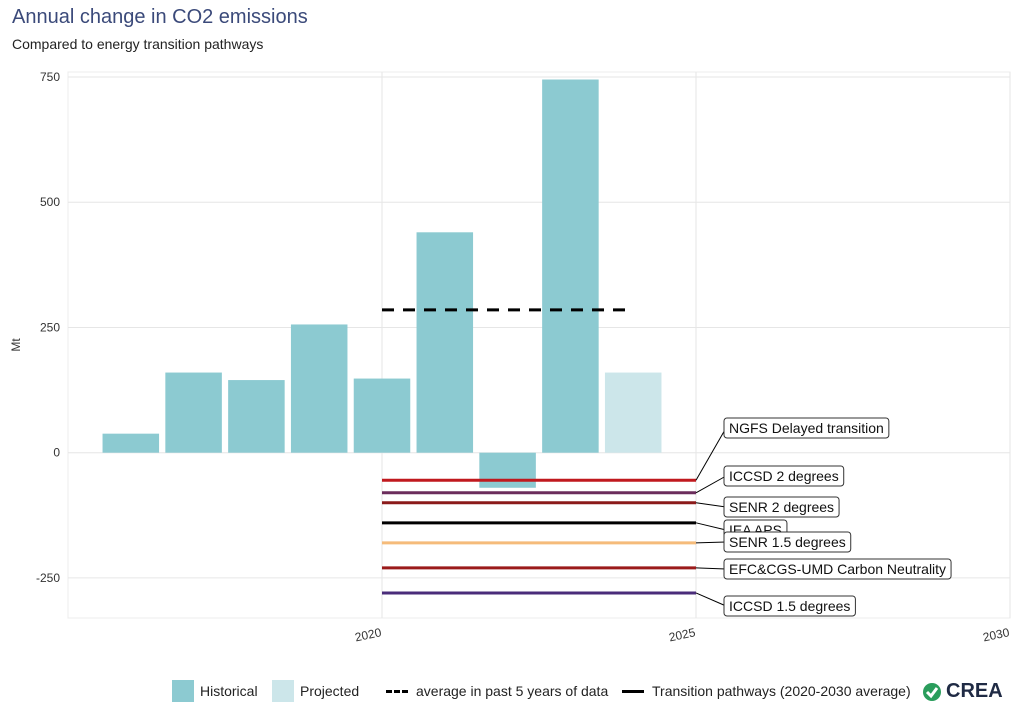 This screenshot has height=717, width=1024. I want to click on legend-historical: Historical, so click(215, 691).